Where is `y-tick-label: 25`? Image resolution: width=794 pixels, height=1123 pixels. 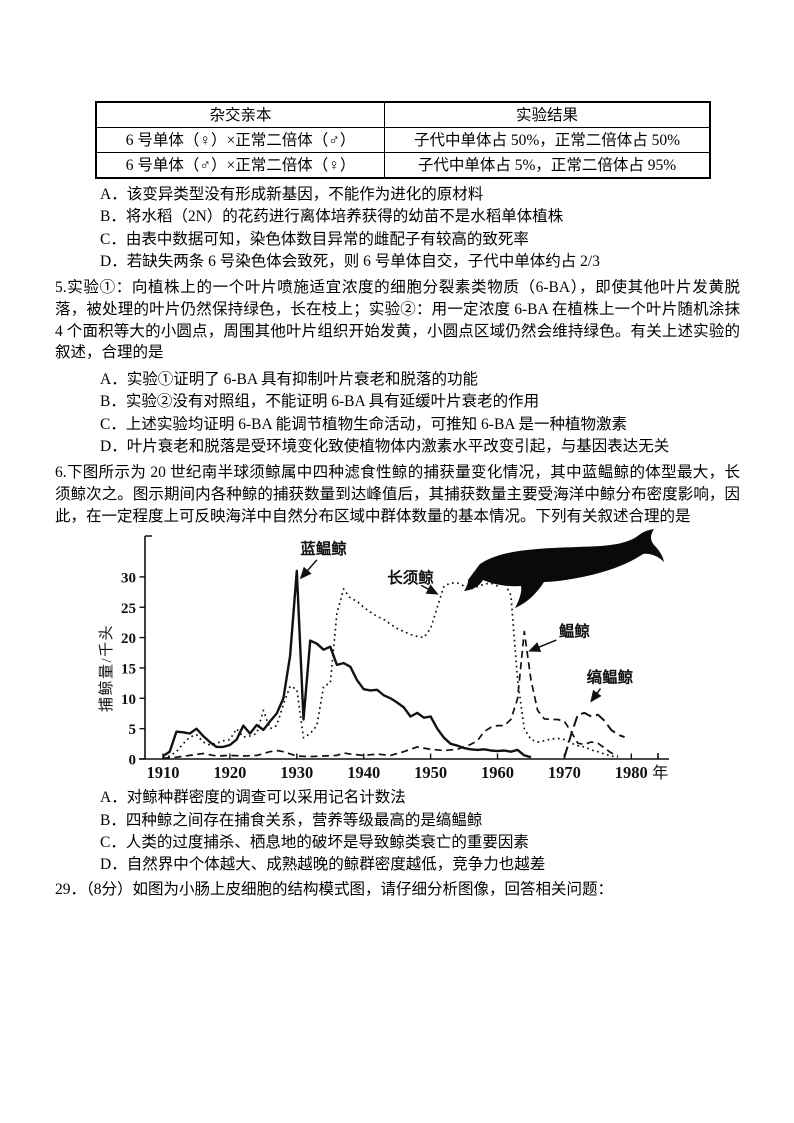 y-tick-label: 25 is located at coordinates (128, 609).